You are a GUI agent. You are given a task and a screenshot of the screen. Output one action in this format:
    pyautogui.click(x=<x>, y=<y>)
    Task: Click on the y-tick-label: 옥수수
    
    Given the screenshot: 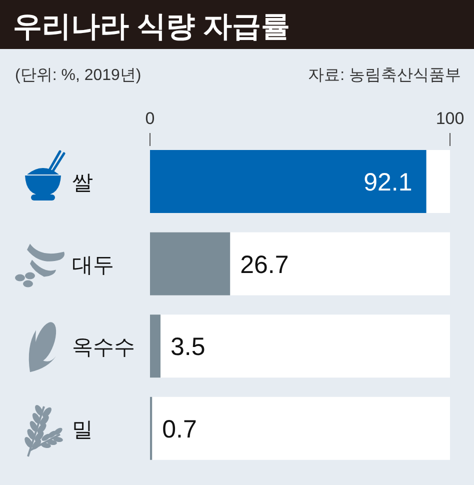 What is the action you would take?
    pyautogui.click(x=103, y=348)
    